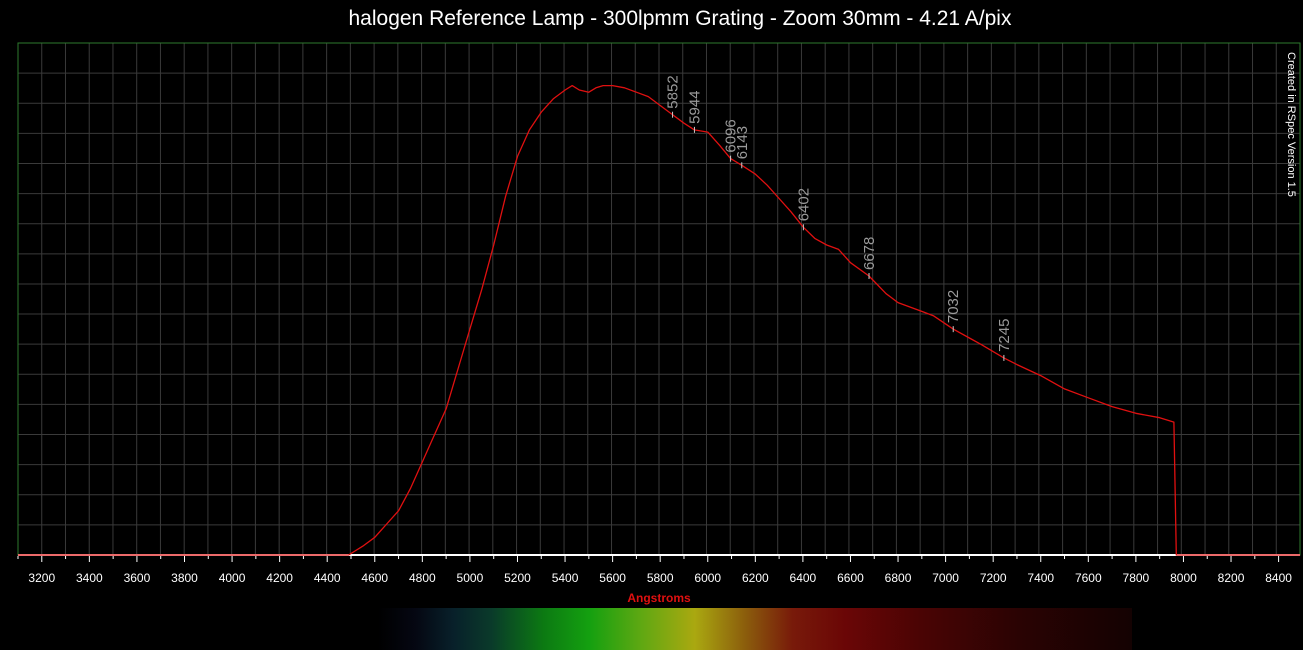 The width and height of the screenshot is (1303, 650). What do you see at coordinates (327, 578) in the screenshot?
I see `x-tick-label: 4400` at bounding box center [327, 578].